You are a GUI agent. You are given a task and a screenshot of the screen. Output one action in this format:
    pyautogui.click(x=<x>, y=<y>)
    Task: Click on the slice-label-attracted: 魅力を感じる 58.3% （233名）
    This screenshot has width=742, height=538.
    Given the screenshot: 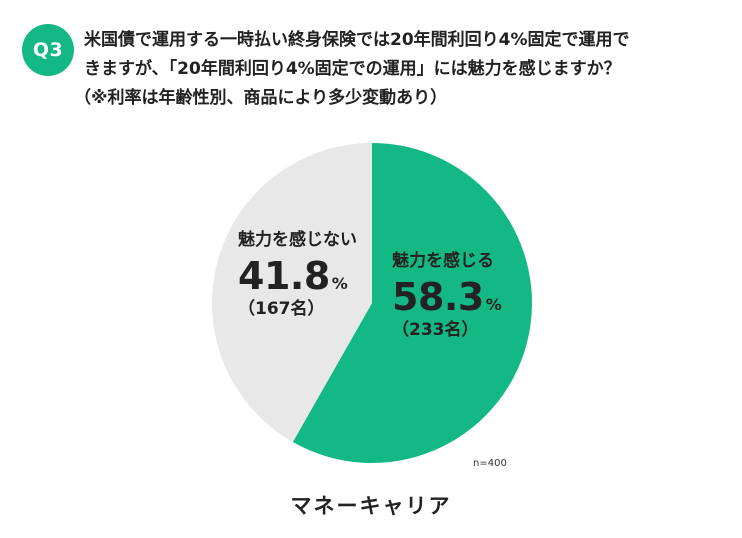 What is the action you would take?
    pyautogui.click(x=447, y=296)
    